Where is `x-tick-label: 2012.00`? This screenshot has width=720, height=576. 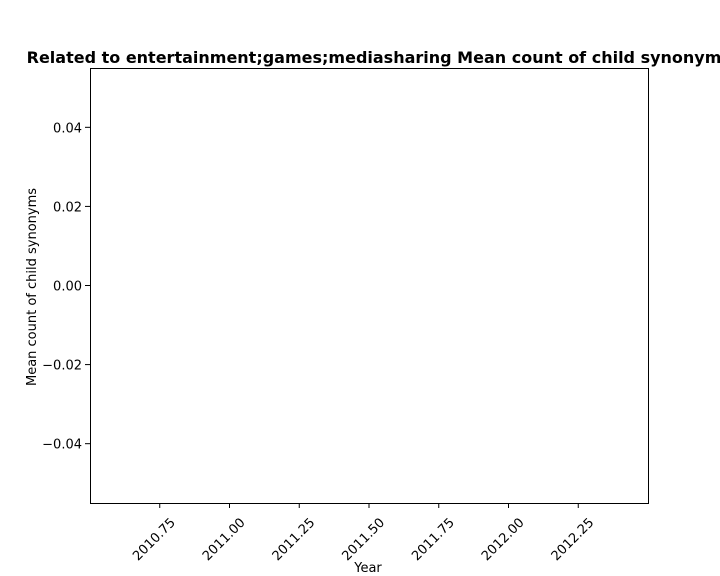 x-tick-label: 2012.00 is located at coordinates (503, 539).